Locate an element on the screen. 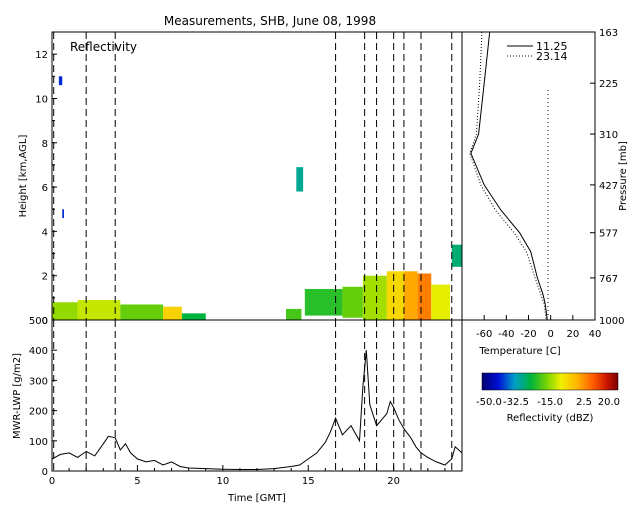  pressure-tick-label: 1000 is located at coordinates (611, 321).